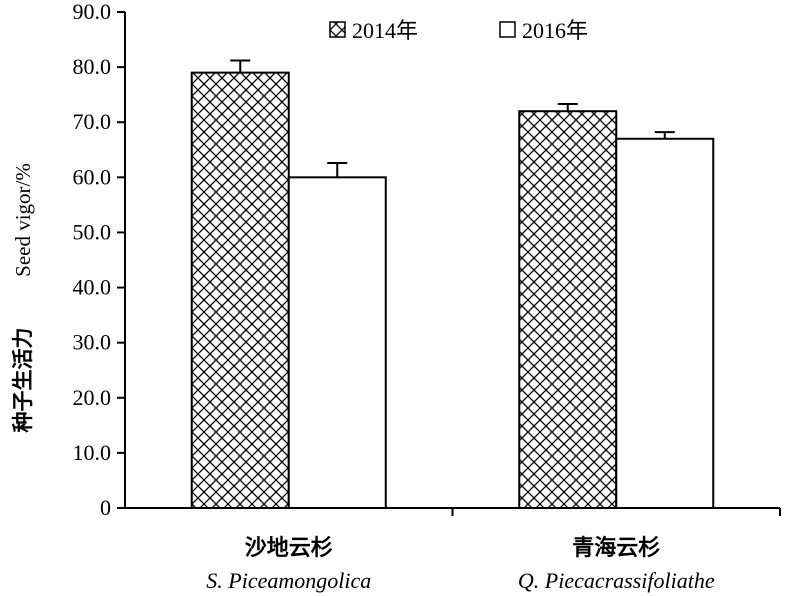 This screenshot has width=800, height=596. What do you see at coordinates (92, 231) in the screenshot?
I see `y-tick-label: 50.0` at bounding box center [92, 231].